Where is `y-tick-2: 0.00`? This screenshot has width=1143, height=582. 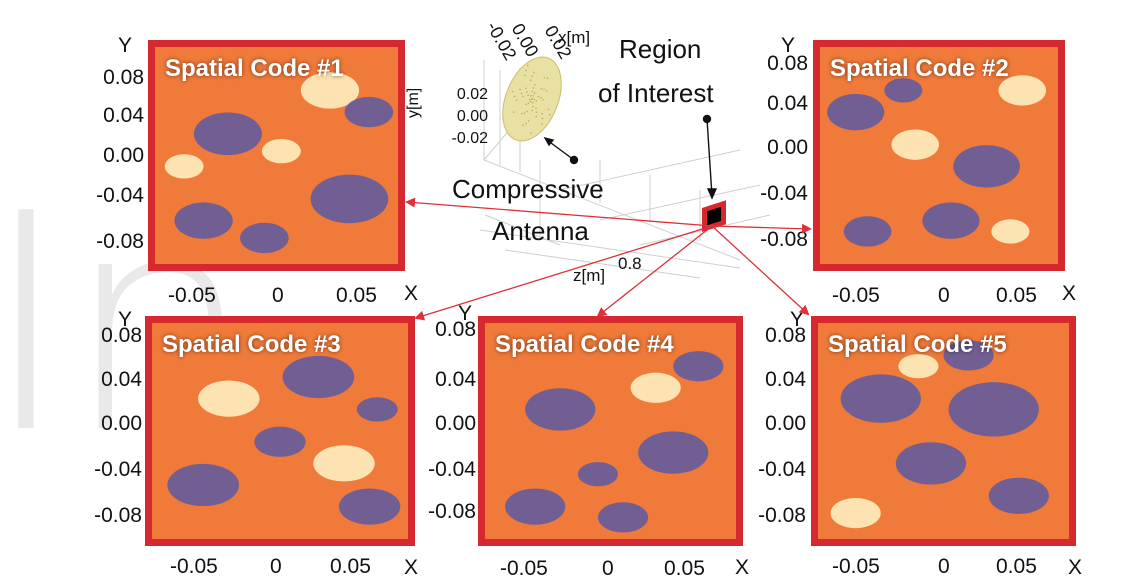 y-tick-2: 0.00 is located at coordinates (472, 116).